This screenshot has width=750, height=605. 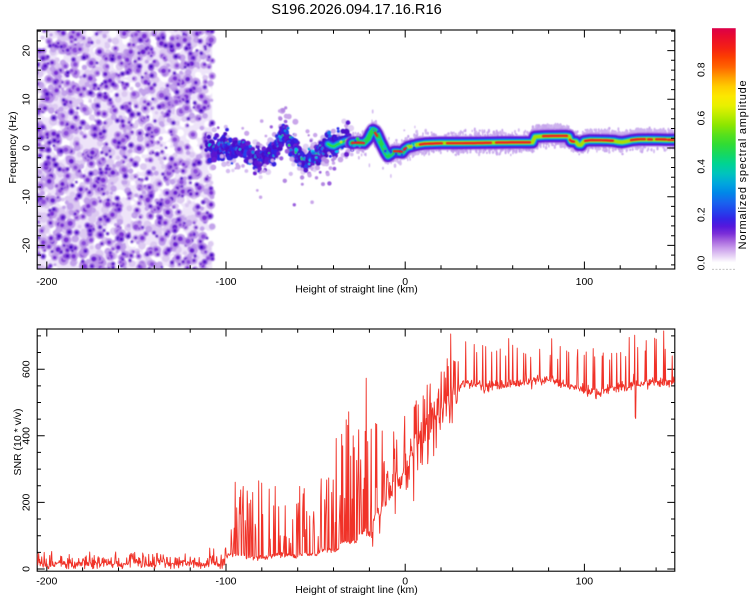 I want to click on svg-text: 0.8, so click(x=702, y=69).